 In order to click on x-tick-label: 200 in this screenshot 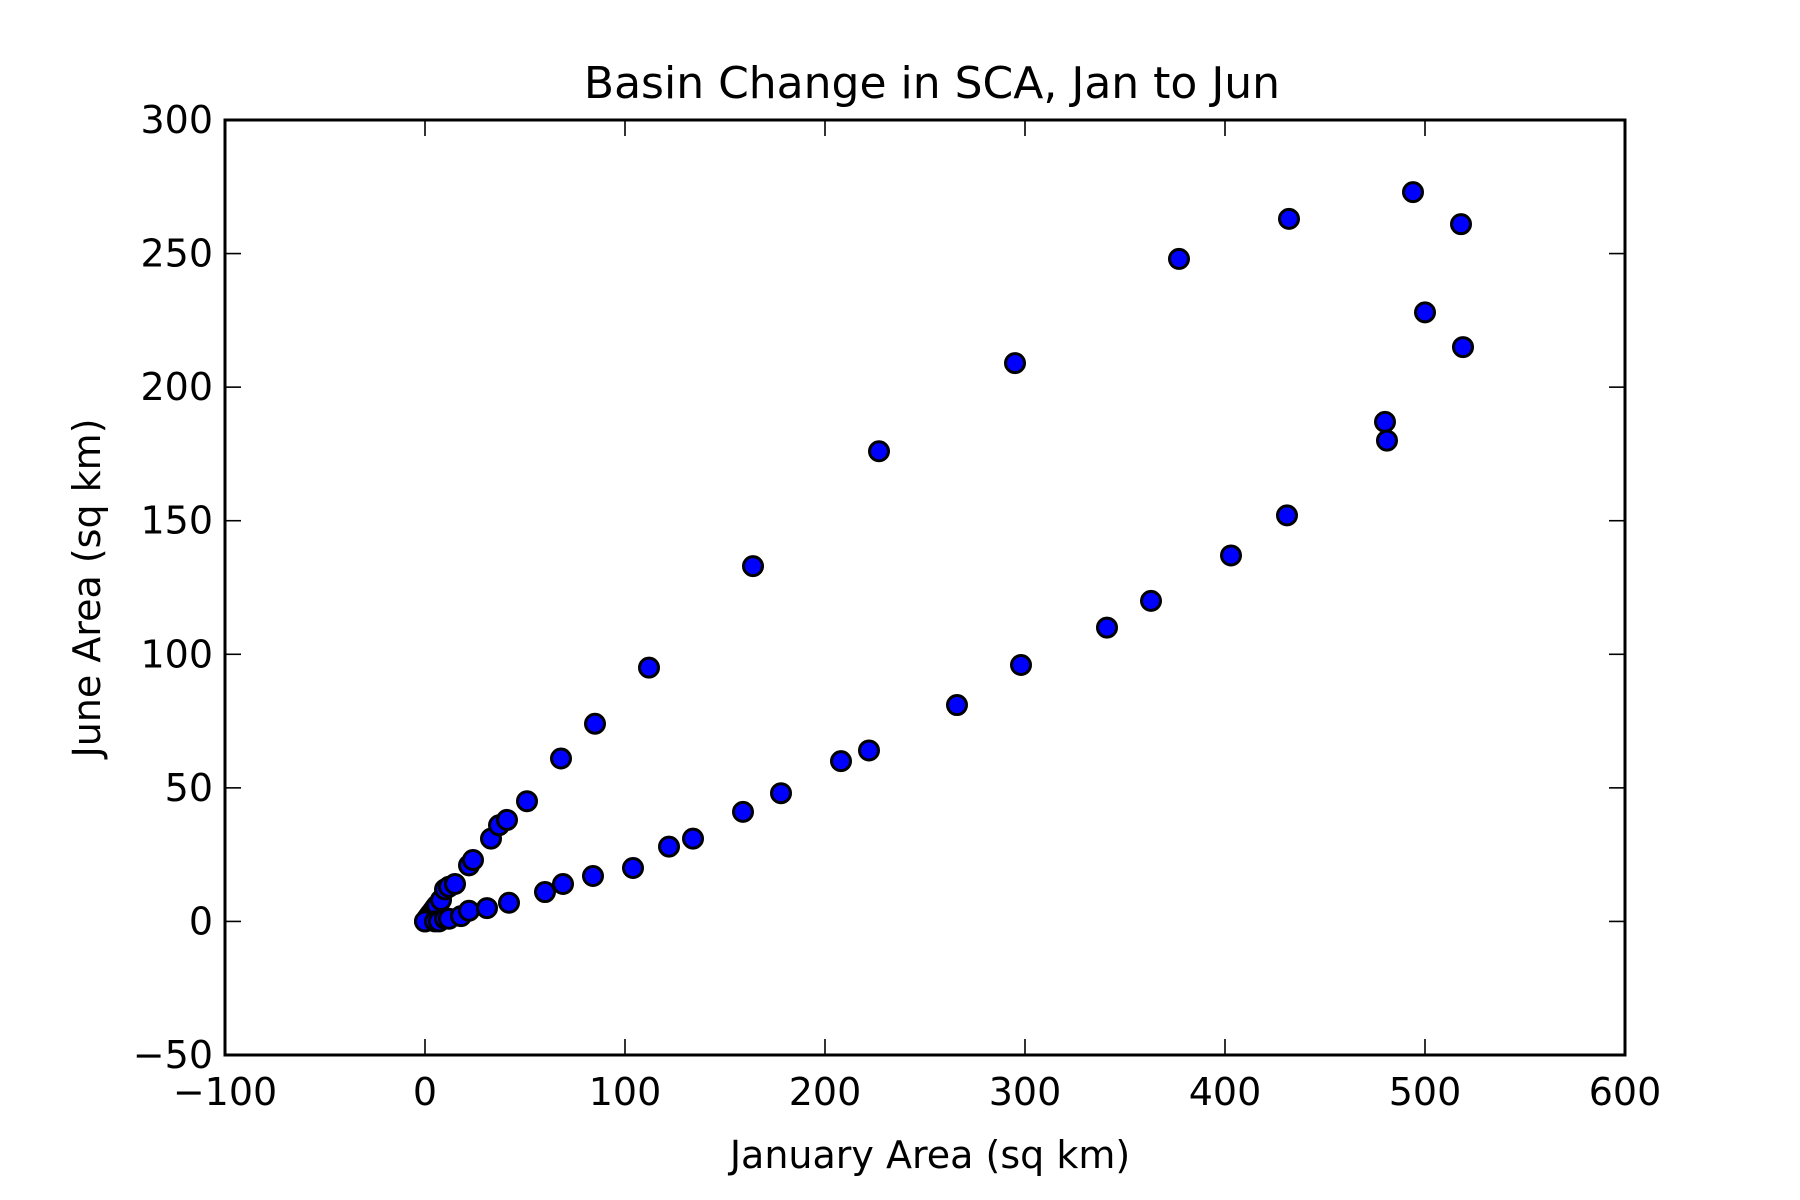, I will do `click(825, 1092)`.